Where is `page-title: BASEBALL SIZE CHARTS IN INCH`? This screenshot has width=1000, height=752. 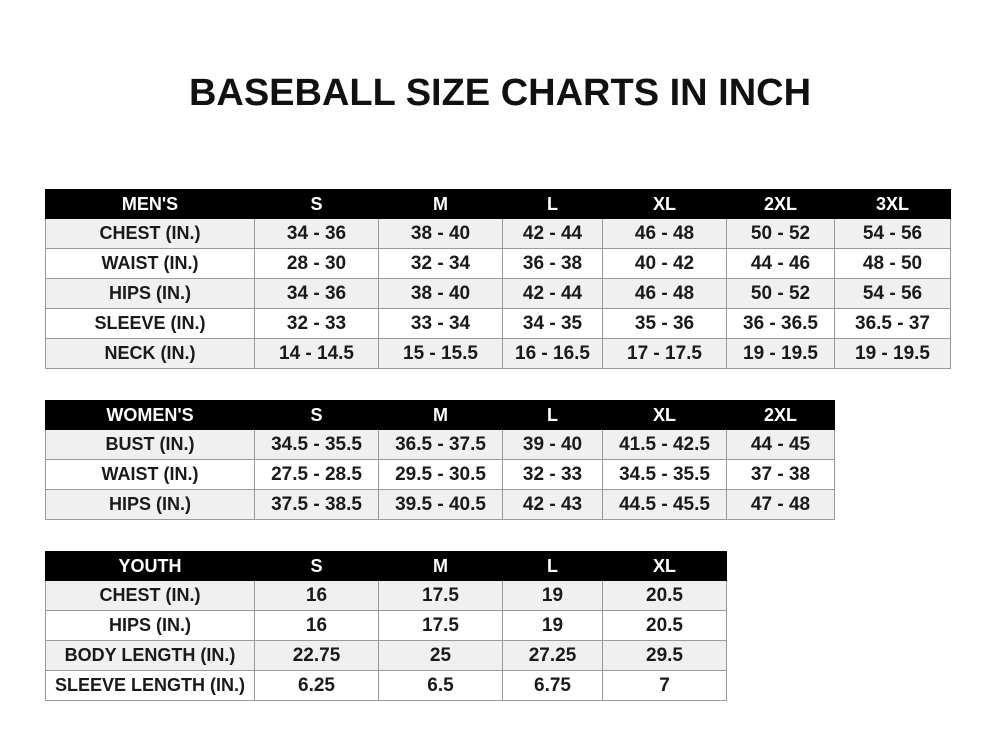
page-title: BASEBALL SIZE CHARTS IN INCH is located at coordinates (500, 93).